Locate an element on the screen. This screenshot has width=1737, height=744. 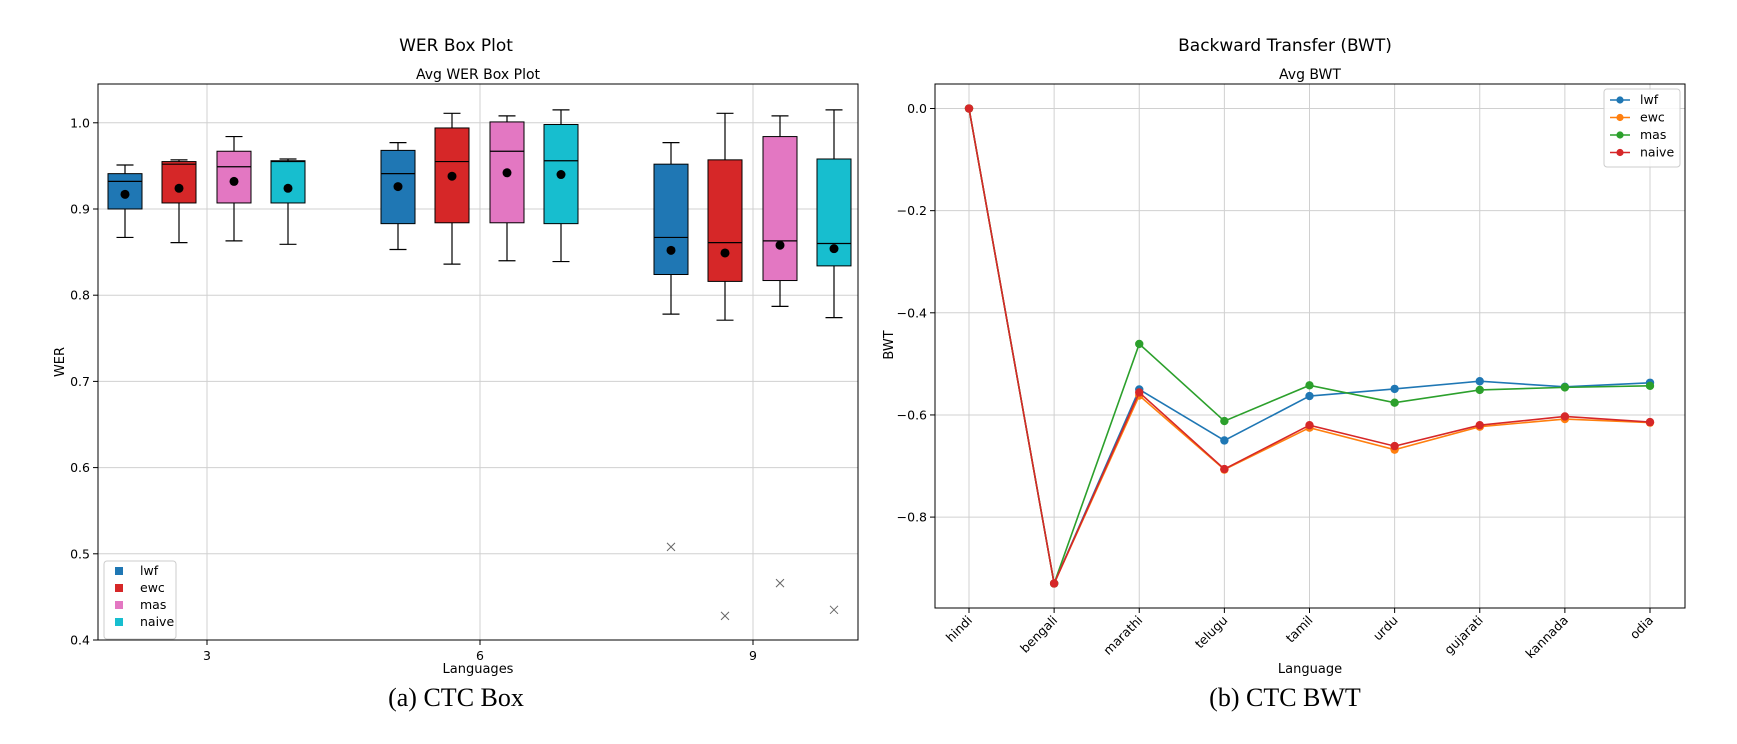
point-naive-hindi is located at coordinates (969, 108).